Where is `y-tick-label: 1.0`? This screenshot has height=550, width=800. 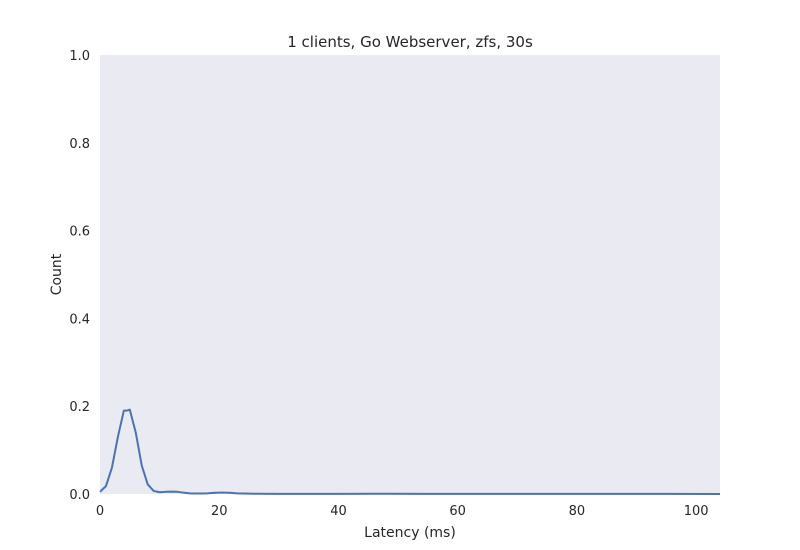 y-tick-label: 1.0 is located at coordinates (79, 56).